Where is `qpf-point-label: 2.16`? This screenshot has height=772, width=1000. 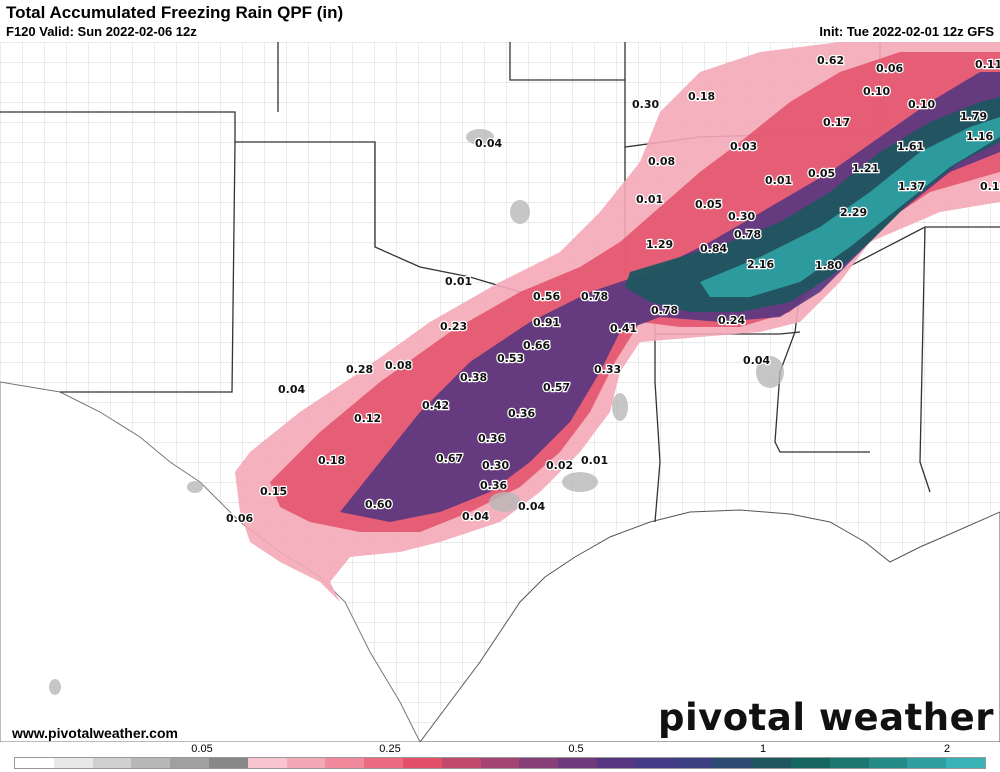
qpf-point-label: 2.16 is located at coordinates (760, 264).